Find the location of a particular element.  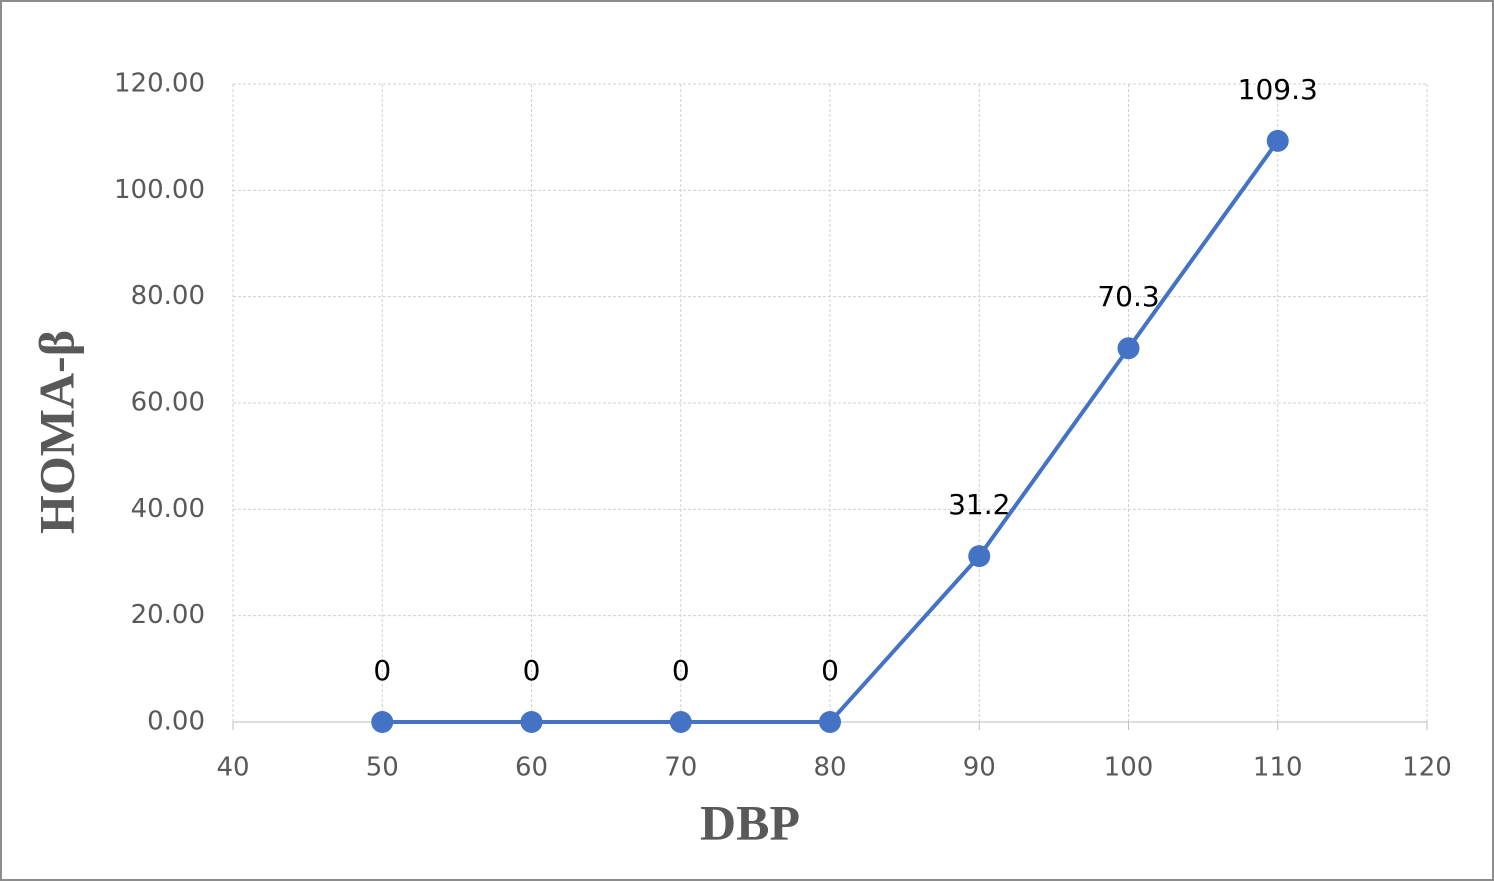

x-tick-label: 50 is located at coordinates (382, 768).